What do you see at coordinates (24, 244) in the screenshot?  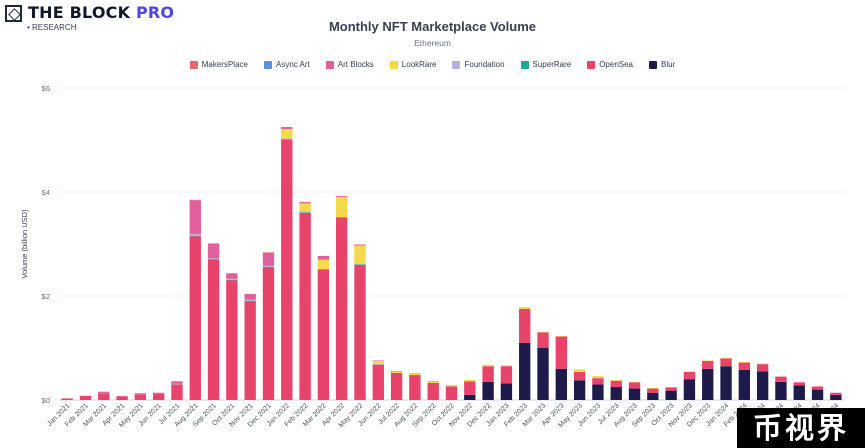 I see `y-axis-label: Volume (billion USD)` at bounding box center [24, 244].